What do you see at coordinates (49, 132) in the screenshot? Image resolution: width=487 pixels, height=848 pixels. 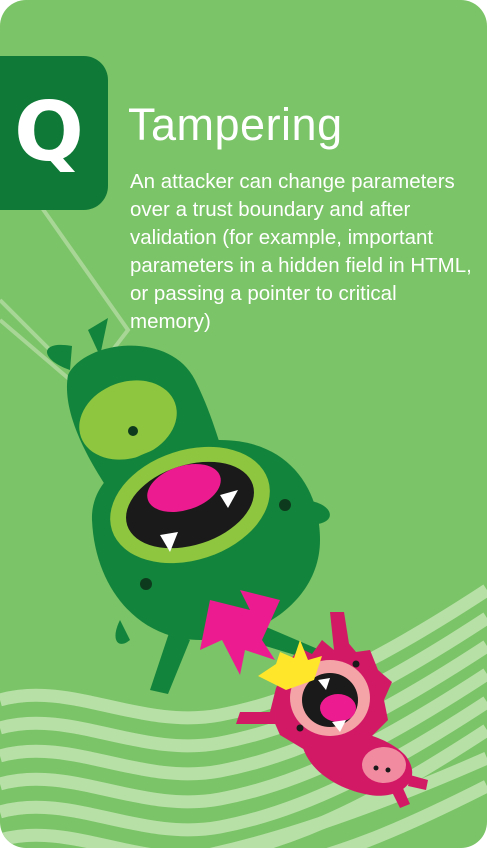 I see `rank-letter: Q` at bounding box center [49, 132].